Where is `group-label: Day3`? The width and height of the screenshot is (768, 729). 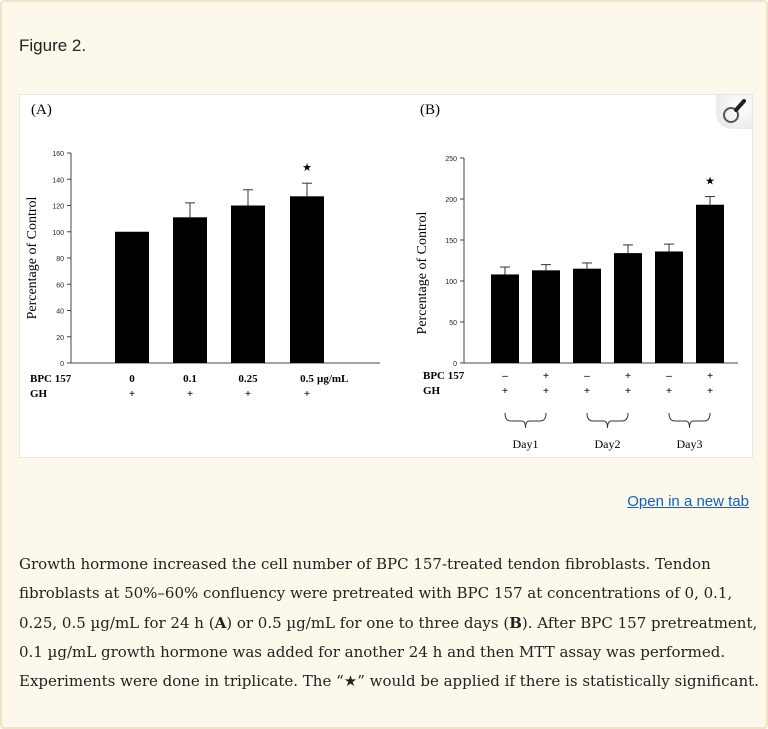
group-label: Day3 is located at coordinates (690, 444).